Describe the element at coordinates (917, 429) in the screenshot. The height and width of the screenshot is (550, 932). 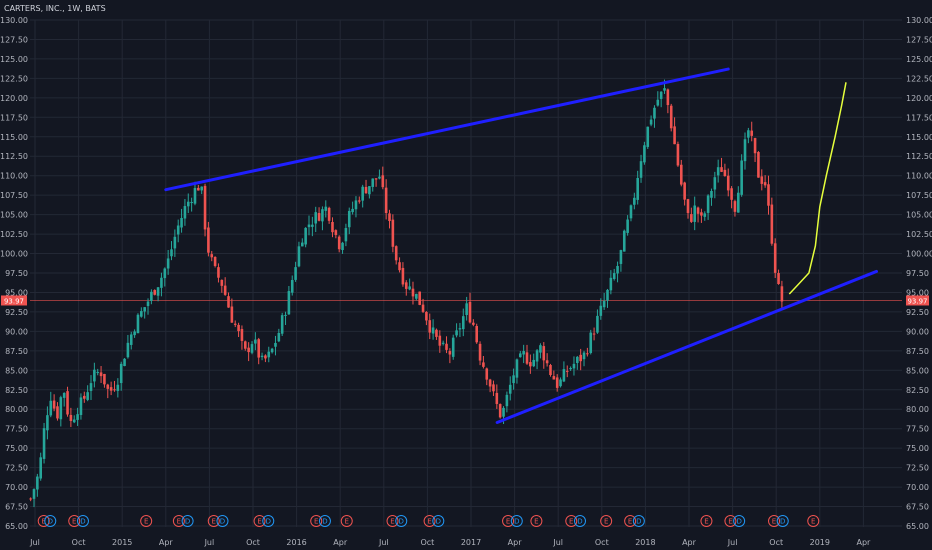
I see `y-tick-label: 77.50` at that location.